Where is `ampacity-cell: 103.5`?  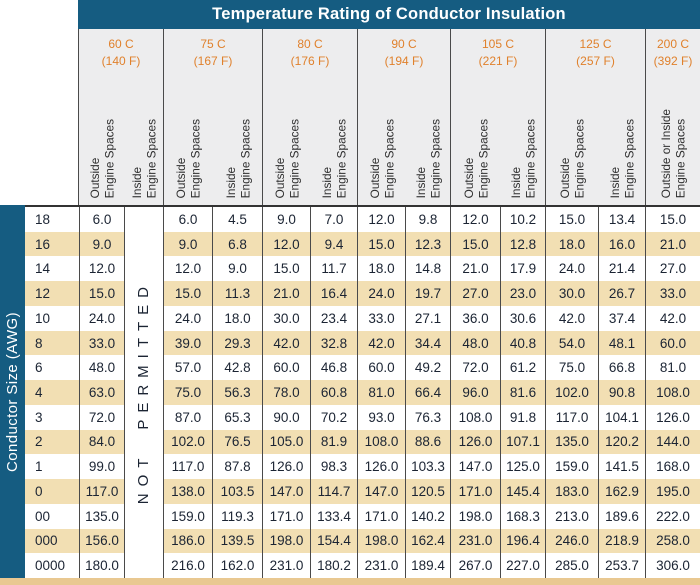
ampacity-cell: 103.5 is located at coordinates (237, 491).